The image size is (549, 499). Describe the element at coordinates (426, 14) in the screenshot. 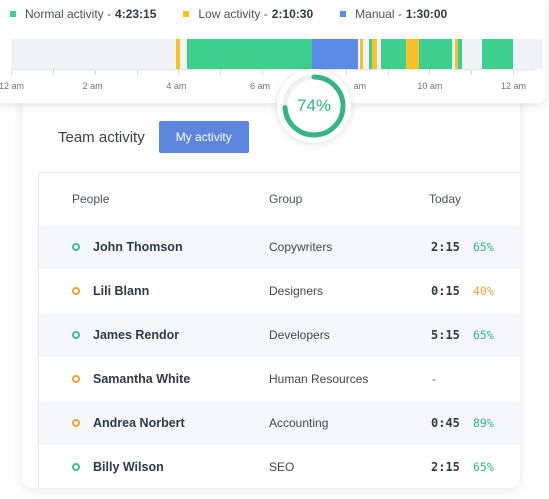

I see `legend-value: 1:30:00` at that location.